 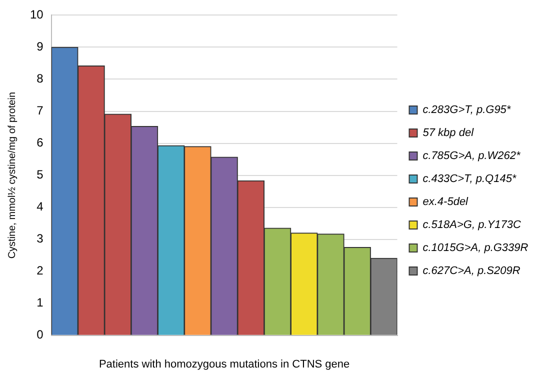 What do you see at coordinates (40, 303) in the screenshot?
I see `y-tick-label: 1` at bounding box center [40, 303].